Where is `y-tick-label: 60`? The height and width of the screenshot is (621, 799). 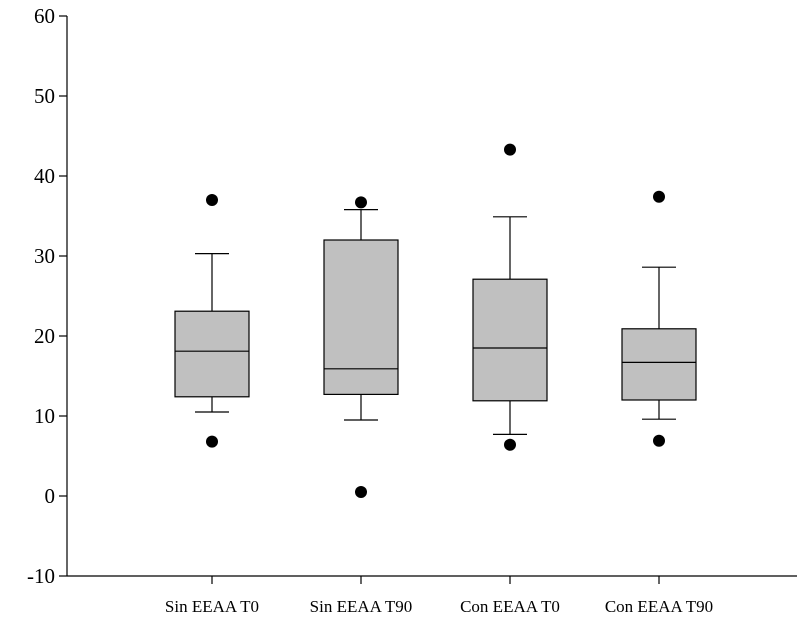 y-tick-label: 60 is located at coordinates (44, 16).